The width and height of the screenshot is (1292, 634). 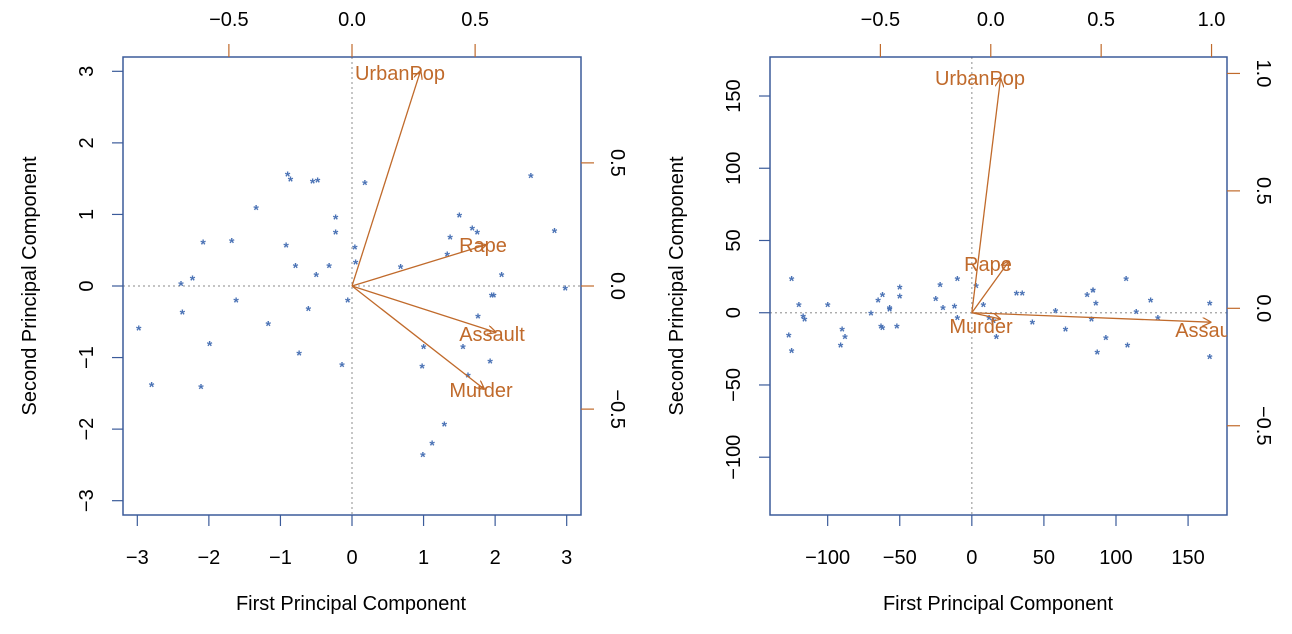 I want to click on y-tick-label: 0, so click(x=734, y=312).